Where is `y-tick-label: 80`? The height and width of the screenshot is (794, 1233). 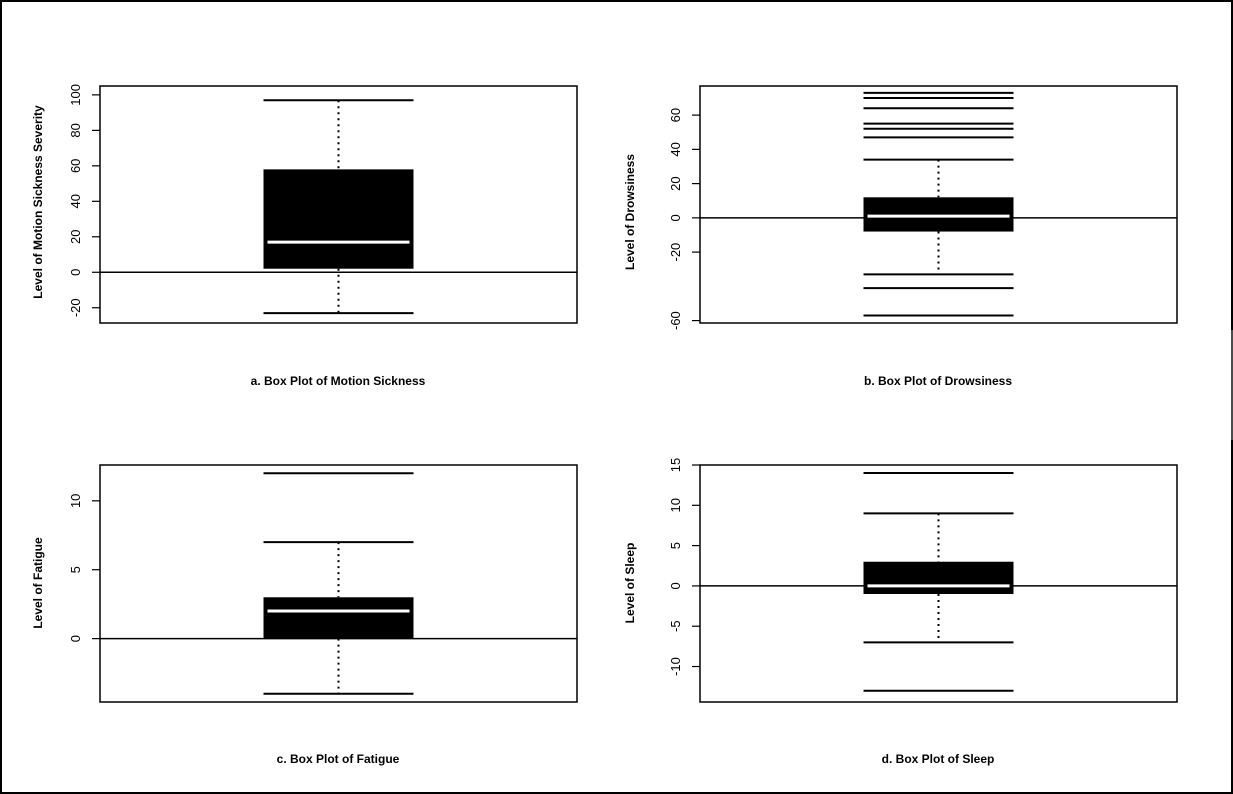 y-tick-label: 80 is located at coordinates (75, 130).